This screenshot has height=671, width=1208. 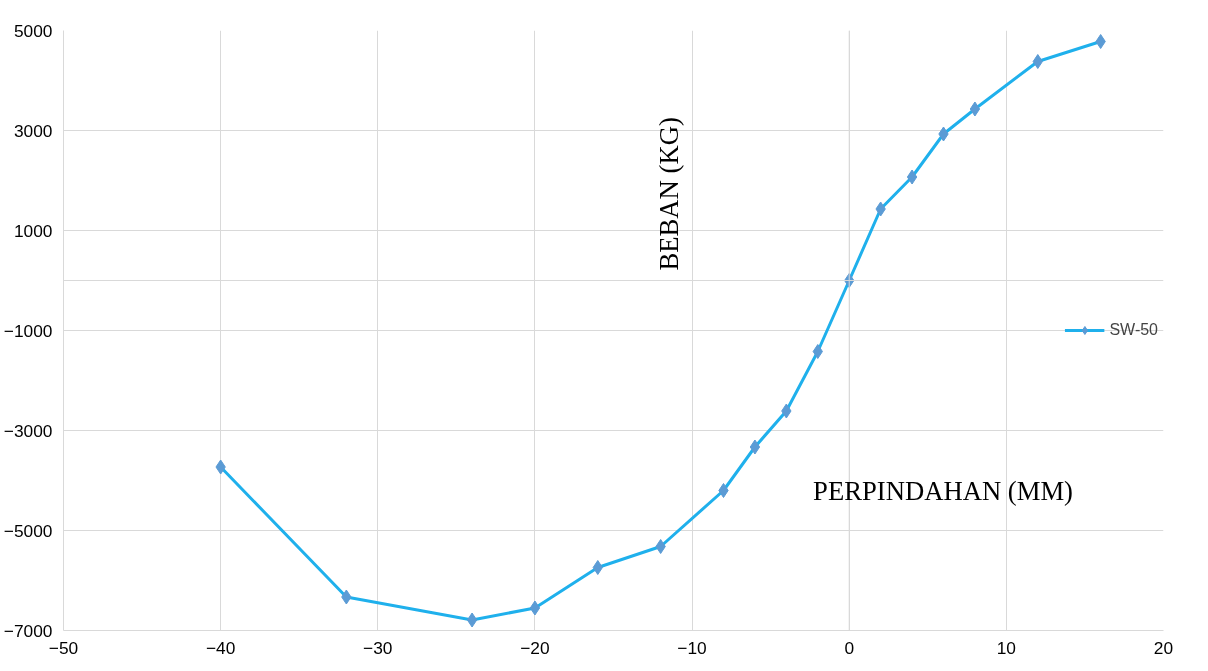 What do you see at coordinates (28, 330) in the screenshot?
I see `y-tick-label: −1000` at bounding box center [28, 330].